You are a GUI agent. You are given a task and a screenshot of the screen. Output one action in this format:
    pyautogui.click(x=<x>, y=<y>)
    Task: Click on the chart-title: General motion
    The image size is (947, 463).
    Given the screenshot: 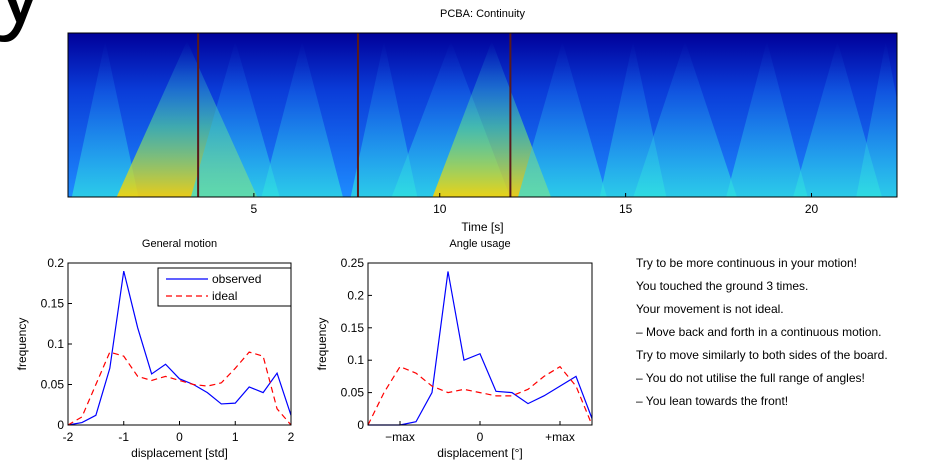 What is the action you would take?
    pyautogui.click(x=179, y=244)
    